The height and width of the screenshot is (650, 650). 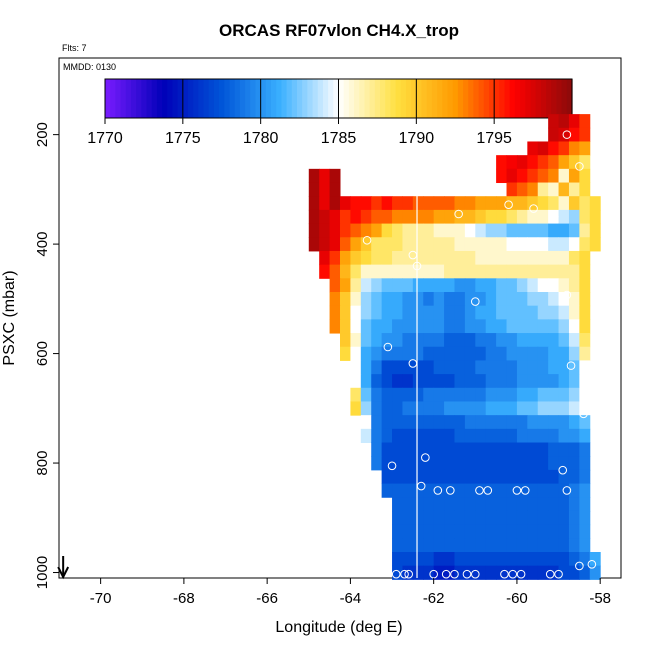 What do you see at coordinates (267, 598) in the screenshot?
I see `x-tick-label: -66` at bounding box center [267, 598].